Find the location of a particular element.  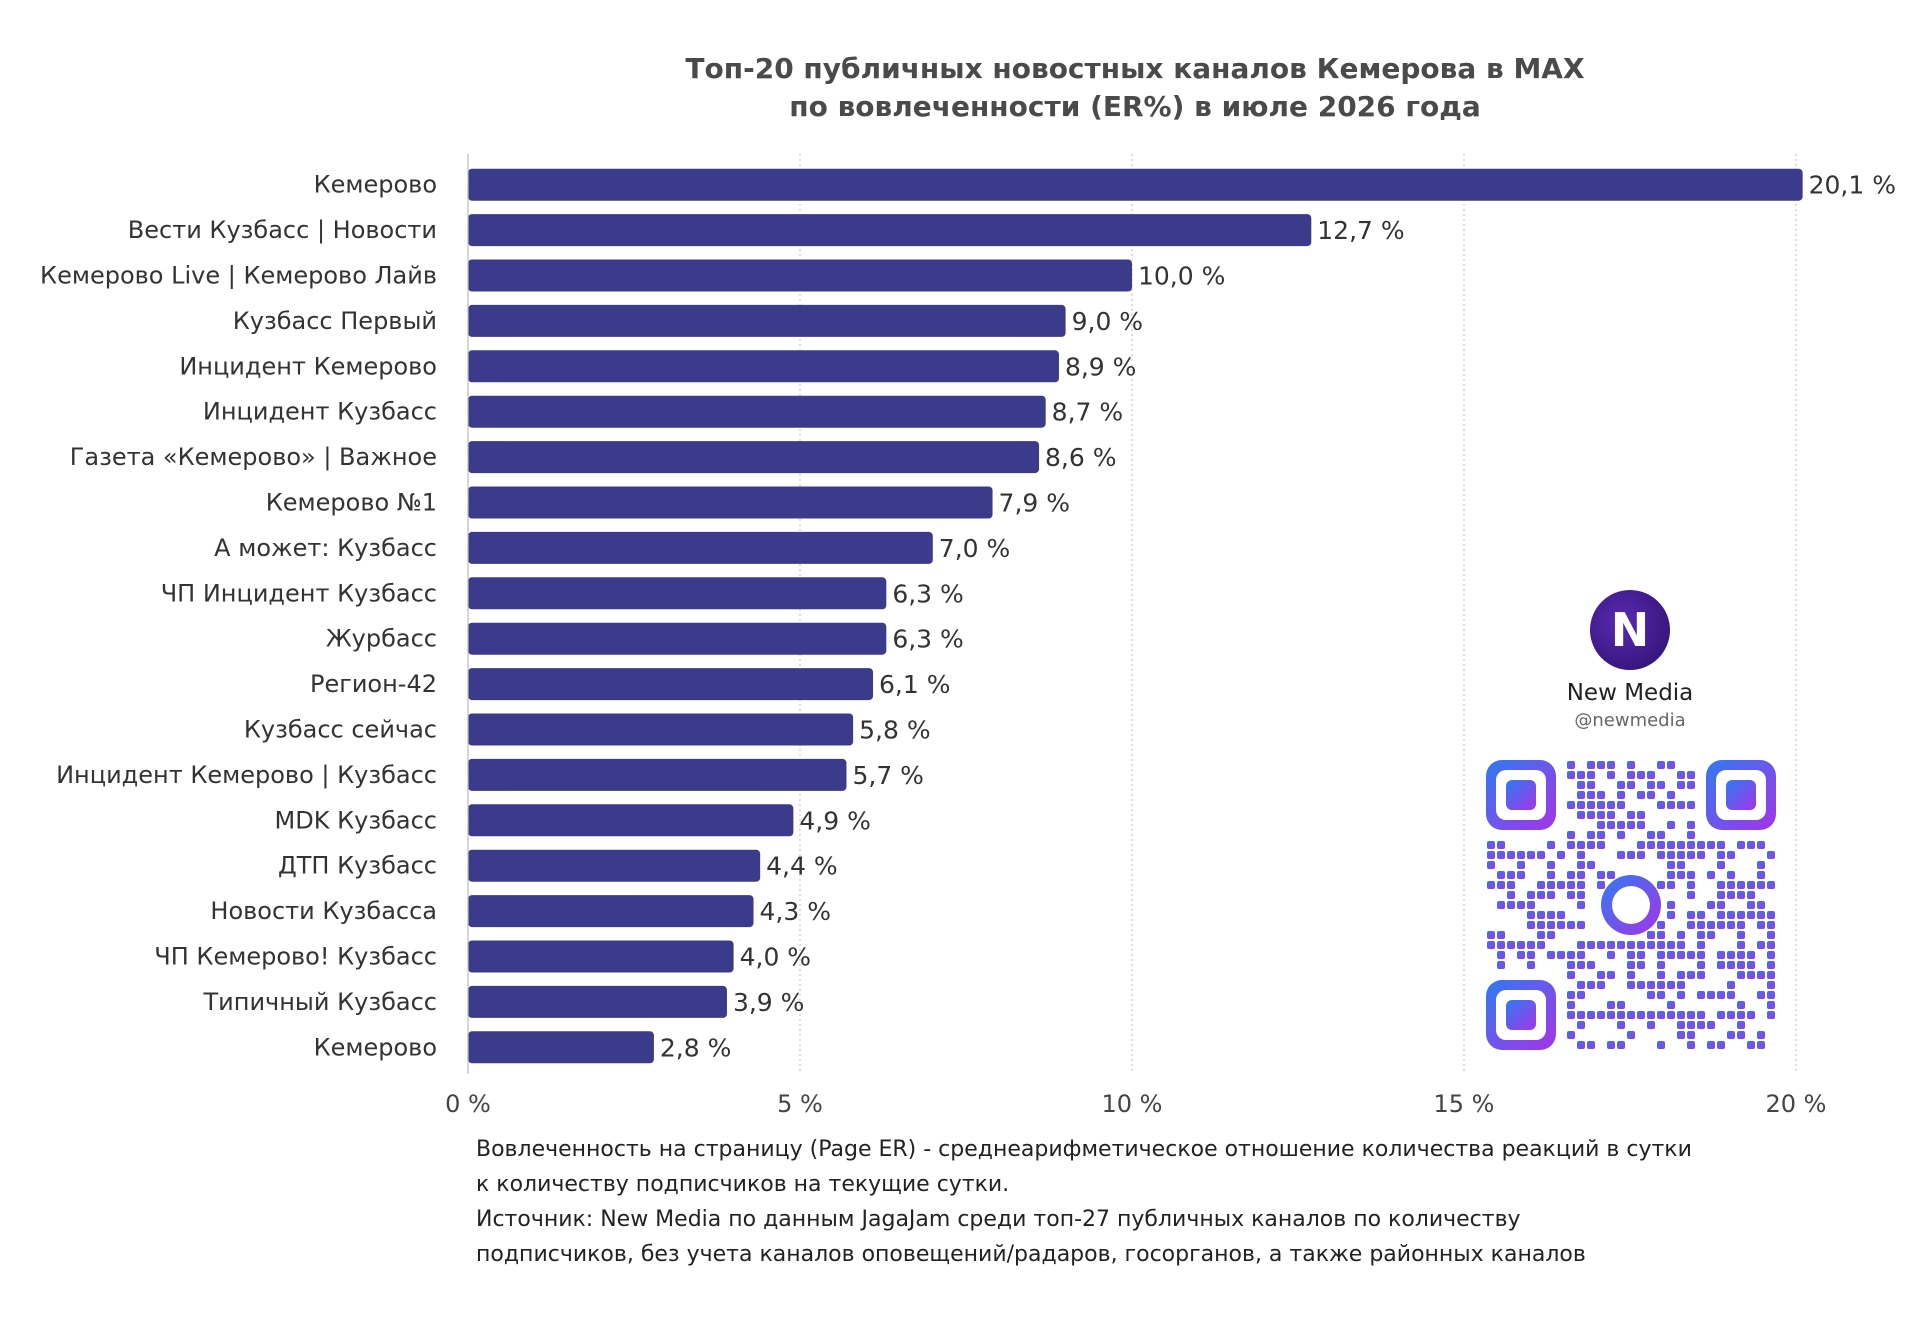

data-label: 10,0 % is located at coordinates (1181, 276).